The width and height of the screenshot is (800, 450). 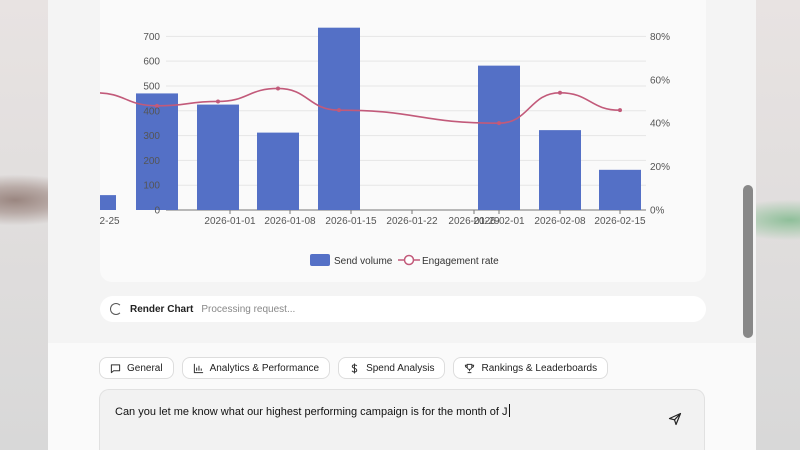 What do you see at coordinates (151, 37) in the screenshot?
I see `y-left-tick-label: 700` at bounding box center [151, 37].